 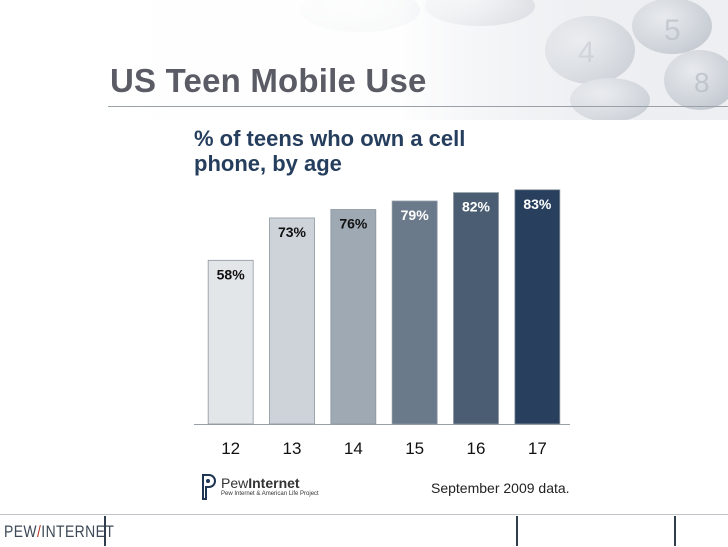 I want to click on bottom-logo-left: PEW, so click(x=20, y=531).